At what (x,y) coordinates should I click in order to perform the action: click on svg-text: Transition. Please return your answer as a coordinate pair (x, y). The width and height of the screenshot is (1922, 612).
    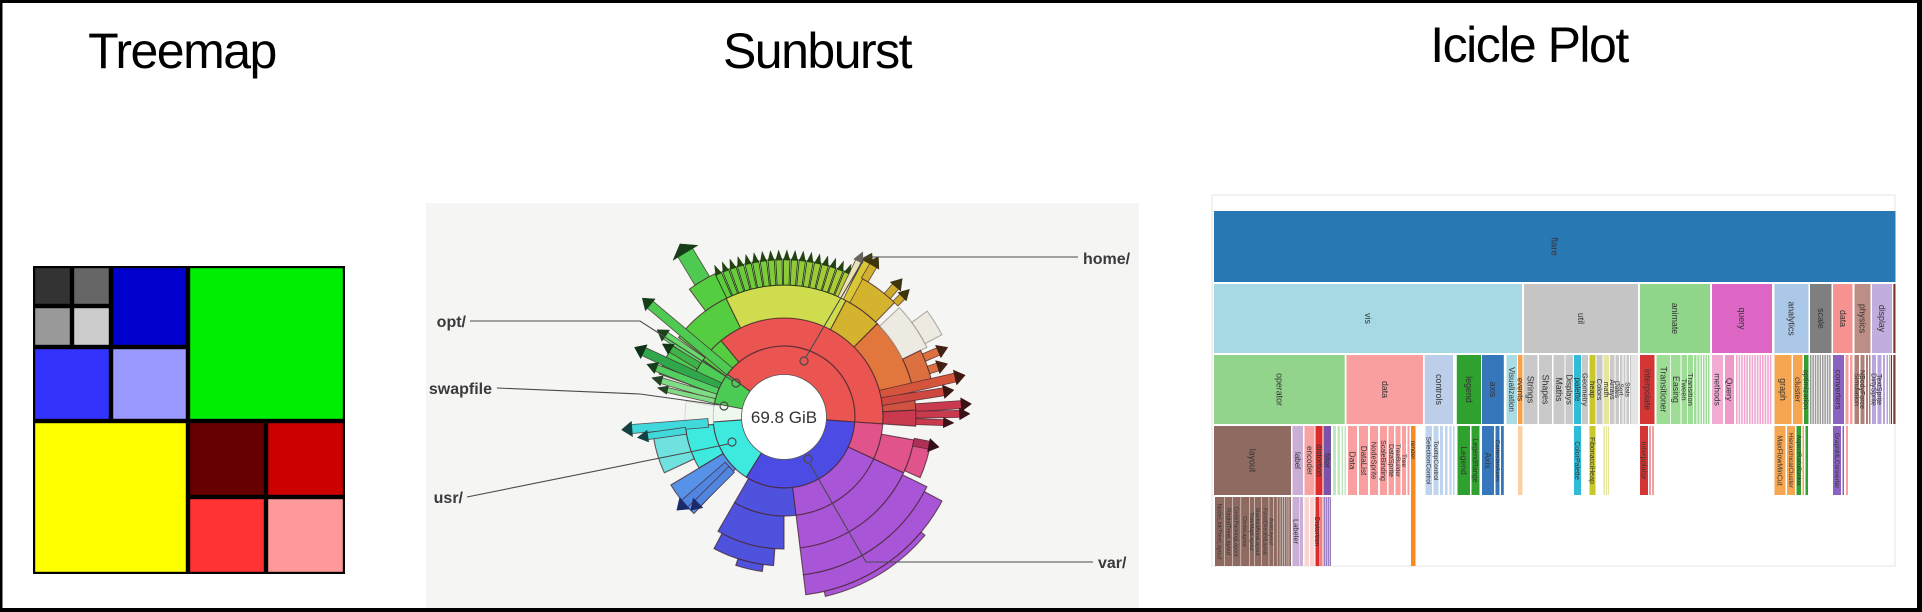
    Looking at the image, I should click on (1690, 389).